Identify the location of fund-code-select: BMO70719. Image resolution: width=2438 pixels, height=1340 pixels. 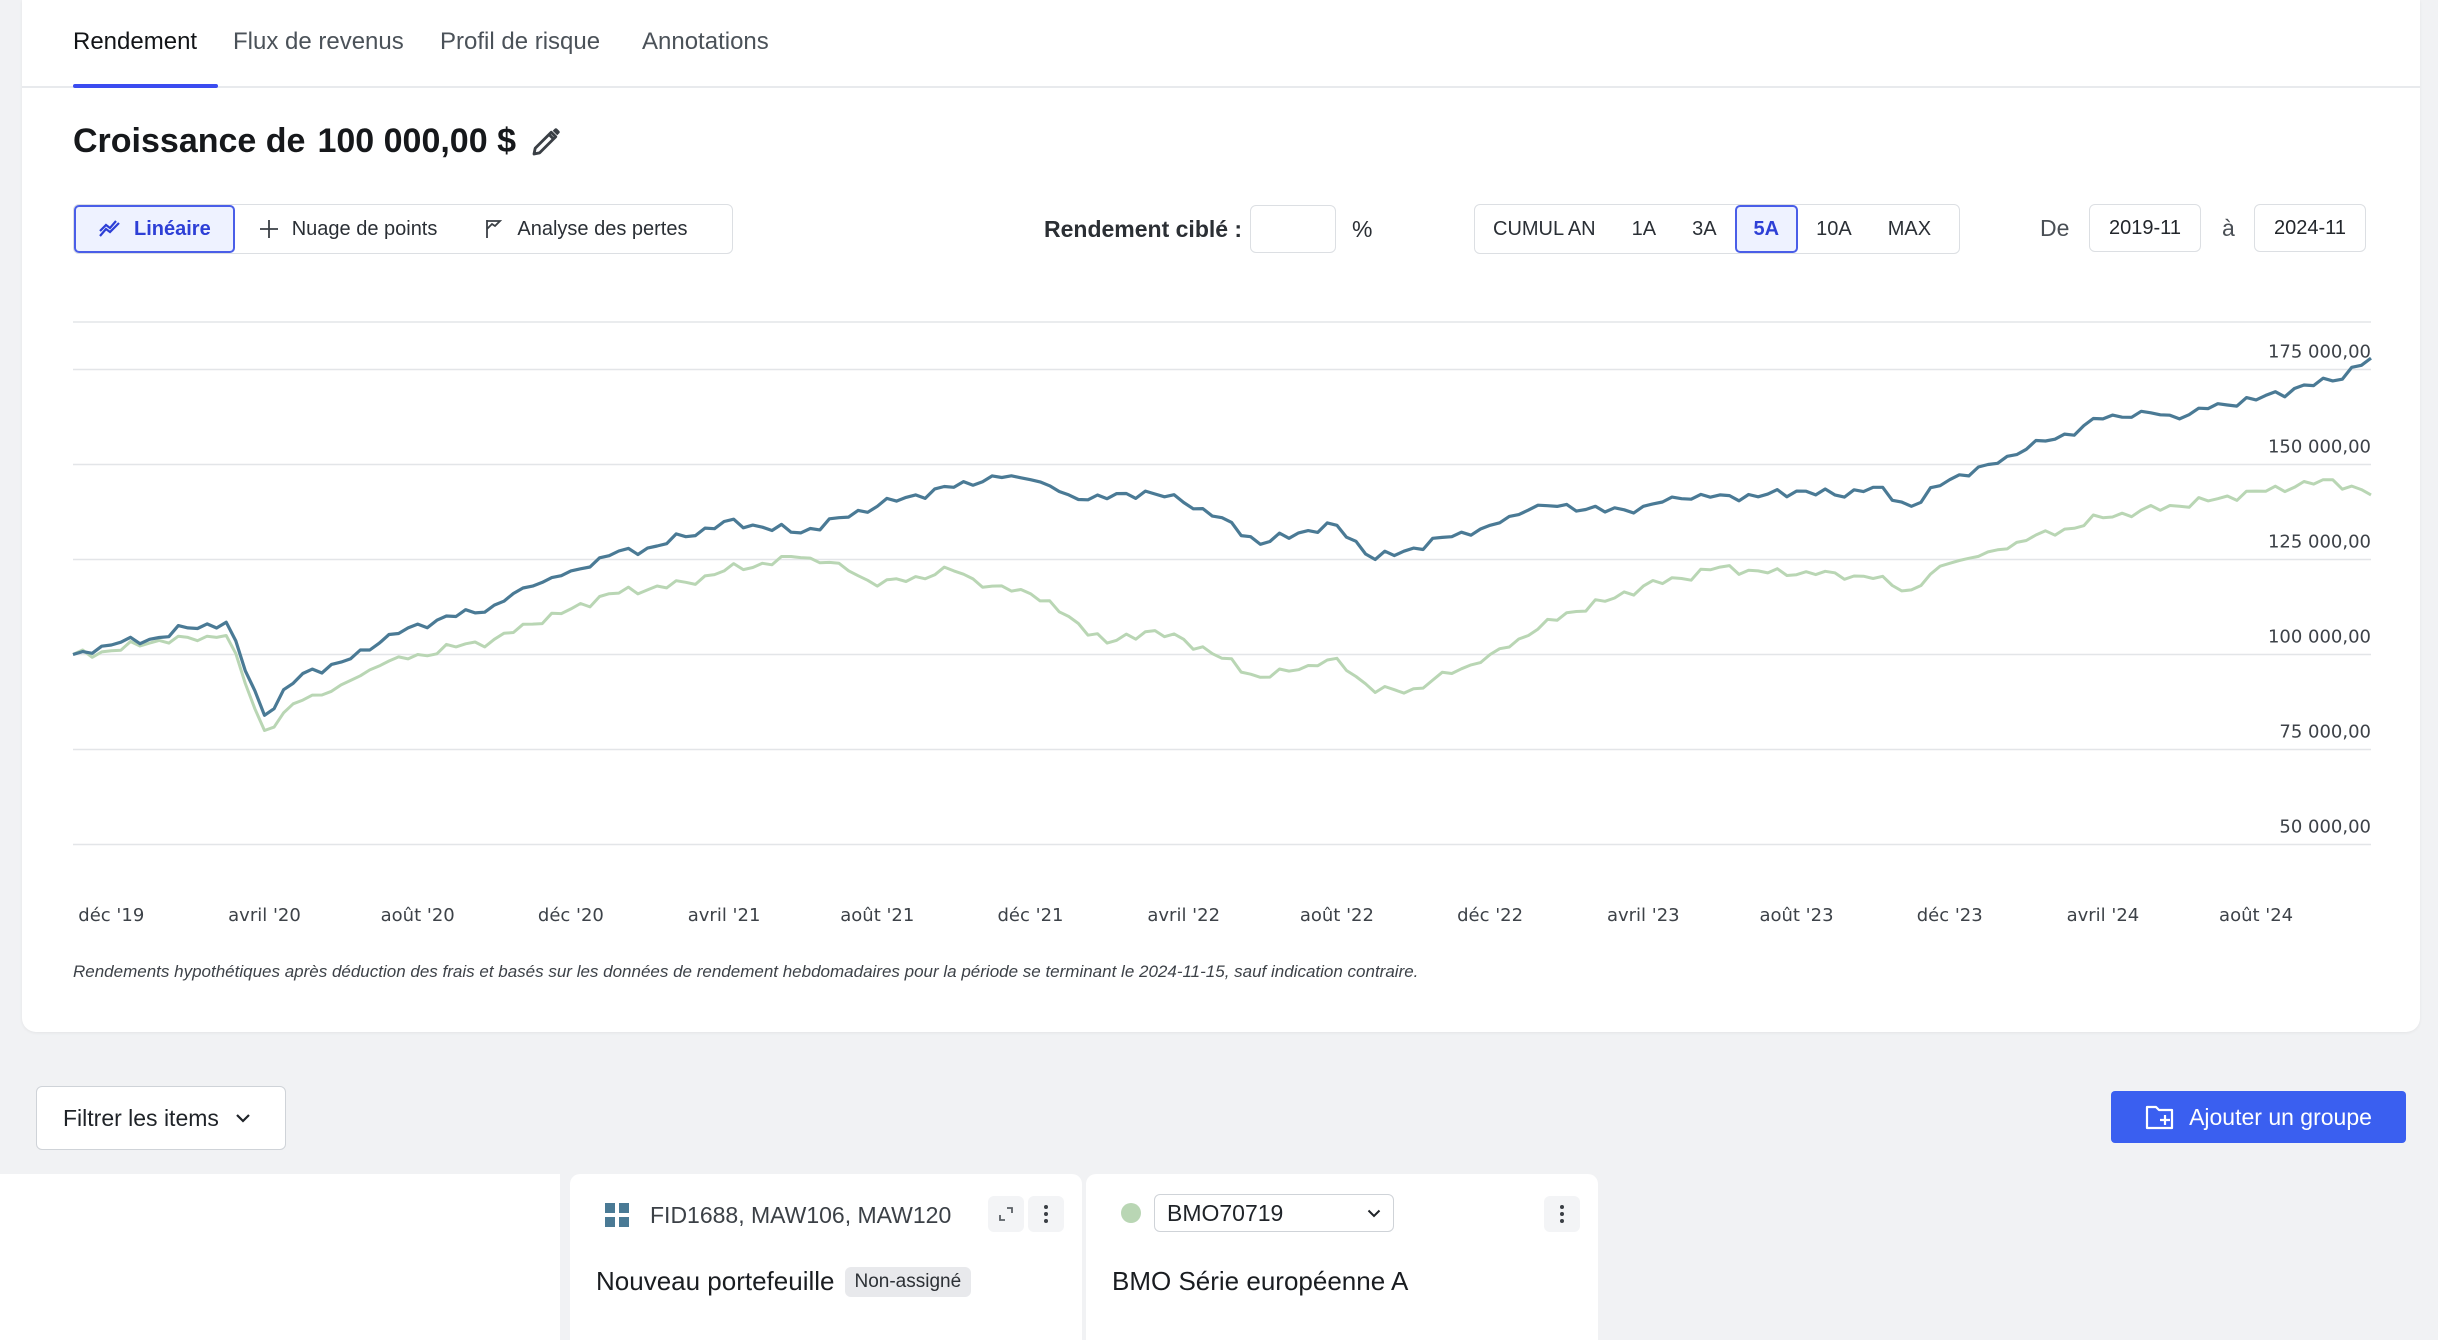
(1274, 1213).